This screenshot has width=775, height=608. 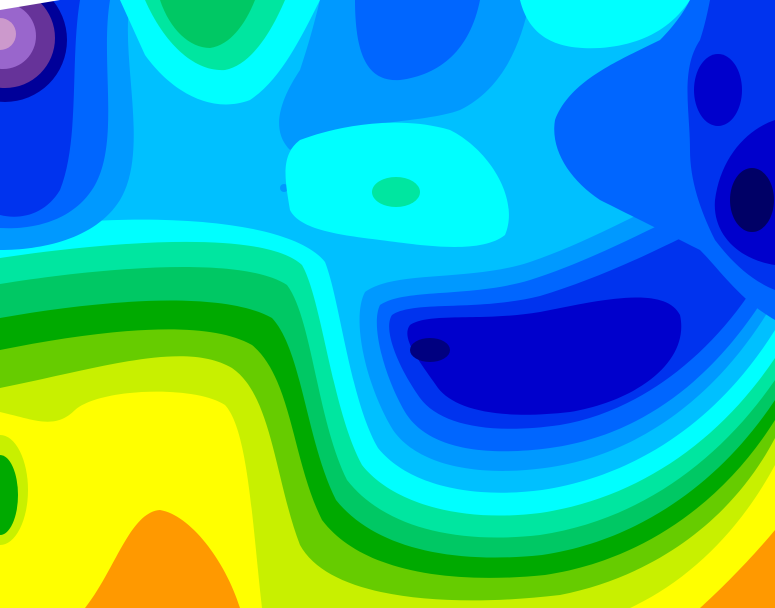 I want to click on corner-pink, so click(x=8, y=34).